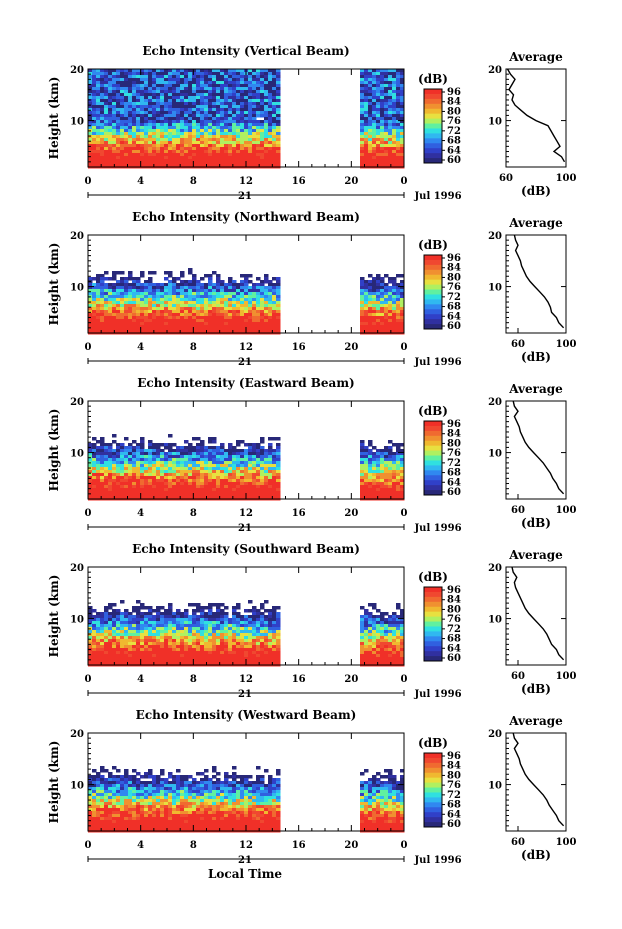 The image size is (622, 929). What do you see at coordinates (454, 150) in the screenshot?
I see `colorbar-tick-label: 64` at bounding box center [454, 150].